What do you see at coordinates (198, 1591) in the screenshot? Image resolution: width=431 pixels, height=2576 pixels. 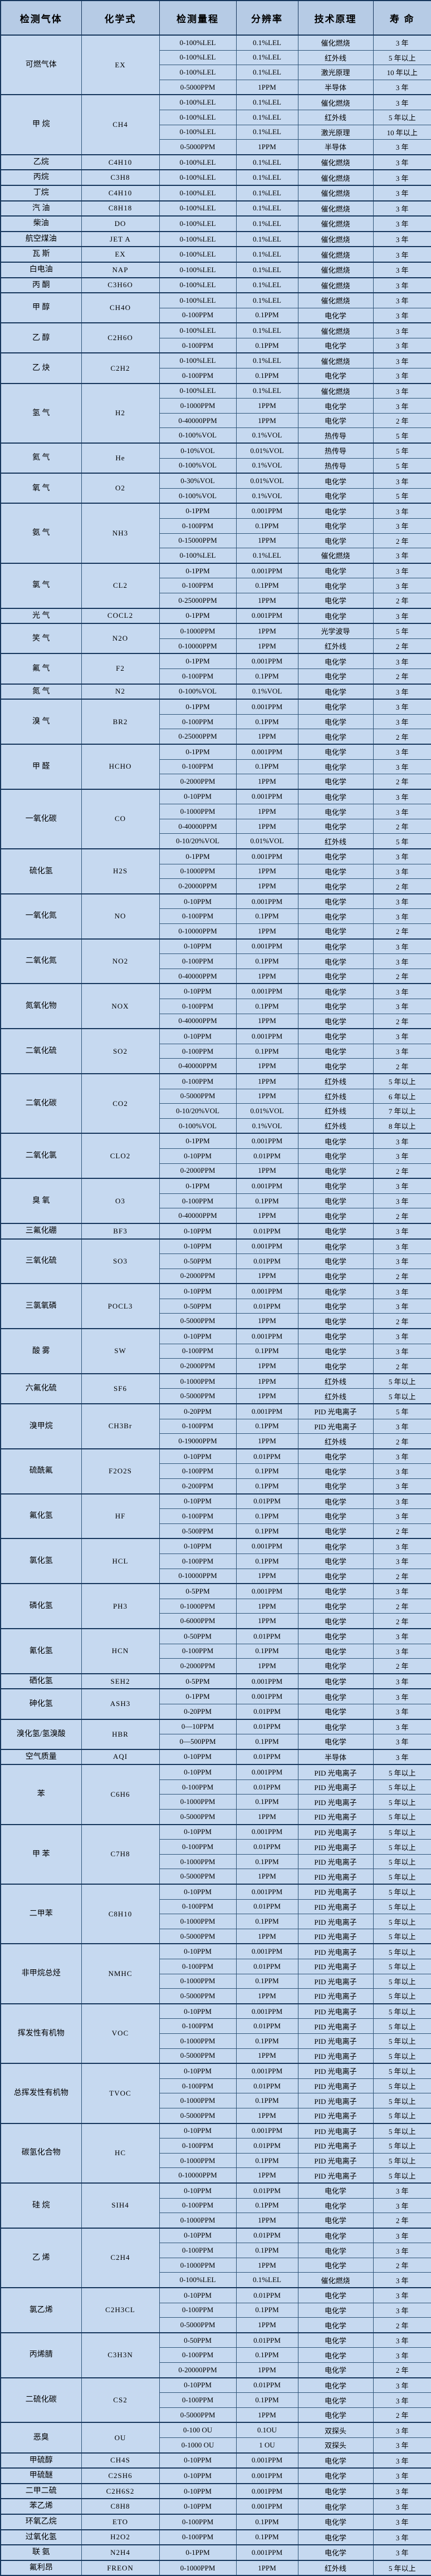 I see `range-cell: 0-5PPM` at bounding box center [198, 1591].